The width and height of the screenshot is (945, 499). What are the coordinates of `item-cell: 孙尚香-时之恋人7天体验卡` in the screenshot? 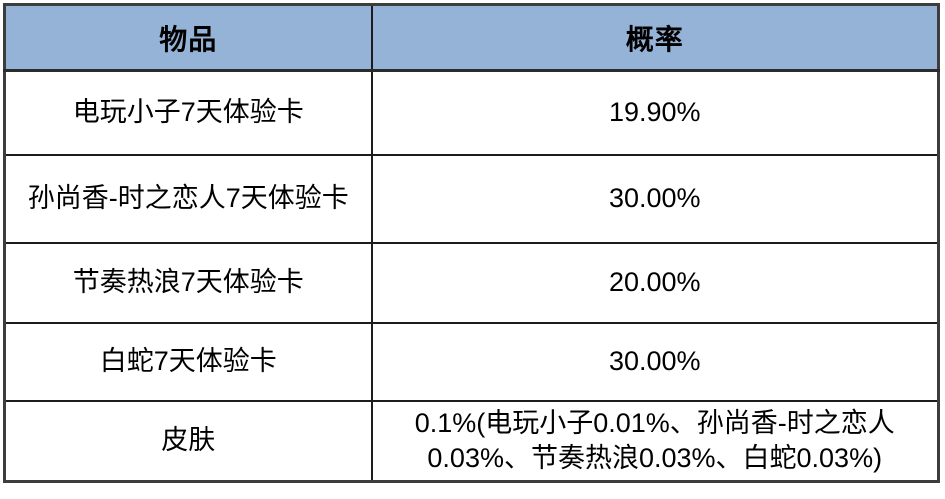 It's located at (188, 198).